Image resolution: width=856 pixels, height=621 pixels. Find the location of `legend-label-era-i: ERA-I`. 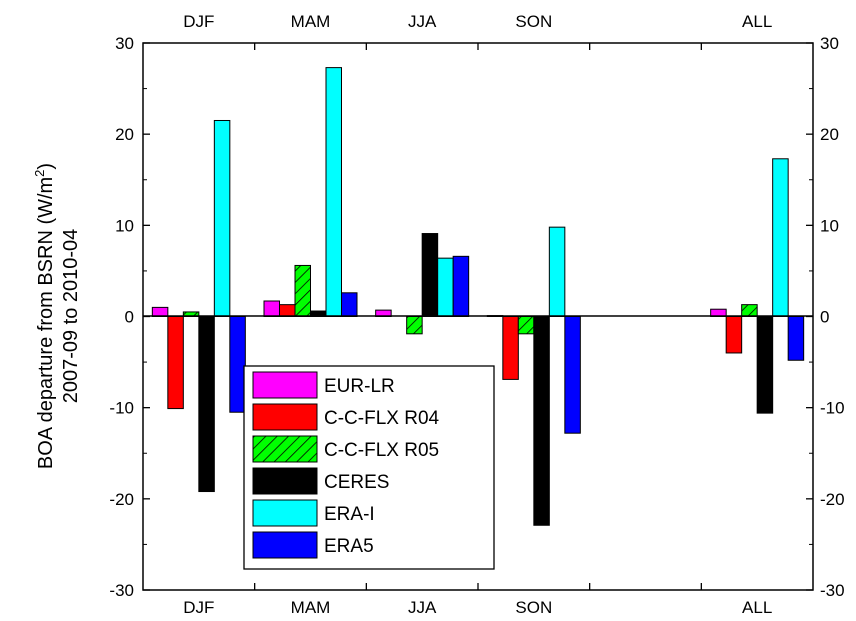

legend-label-era-i: ERA-I is located at coordinates (349, 514).